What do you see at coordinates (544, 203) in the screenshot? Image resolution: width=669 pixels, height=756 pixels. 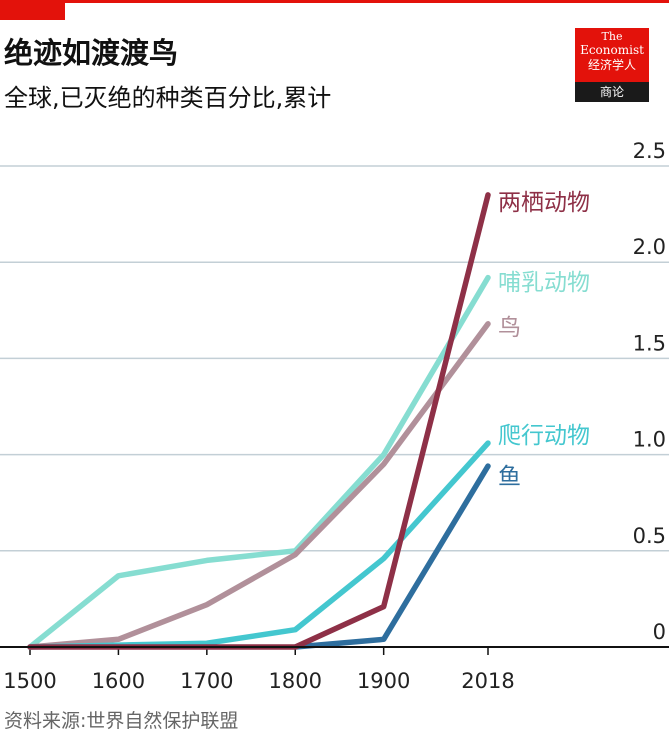 I see `series-label-4: 两栖动物` at bounding box center [544, 203].